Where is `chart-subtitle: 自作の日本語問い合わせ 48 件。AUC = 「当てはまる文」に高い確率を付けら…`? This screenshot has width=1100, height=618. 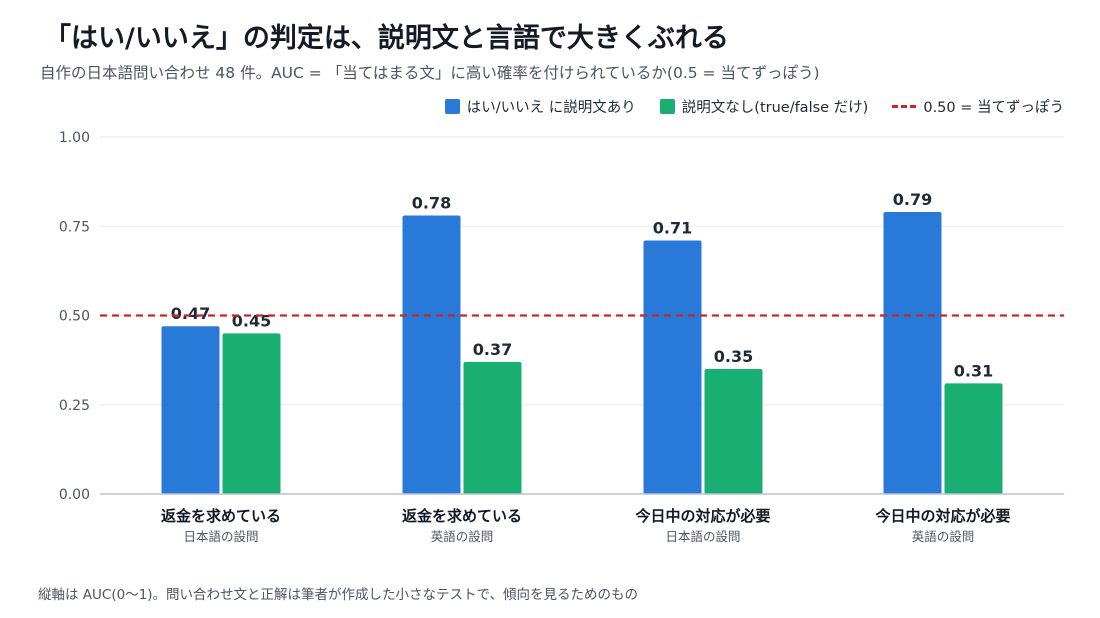 chart-subtitle: 自作の日本語問い合わせ 48 件。AUC = 「当てはまる文」に高い確率を付けら… is located at coordinates (430, 73).